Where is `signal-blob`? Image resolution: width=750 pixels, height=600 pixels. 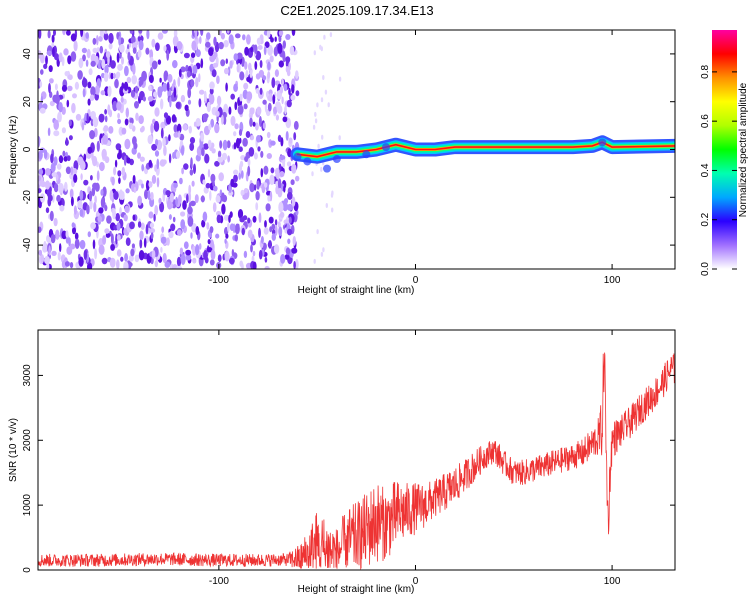
signal-blob is located at coordinates (336, 159).